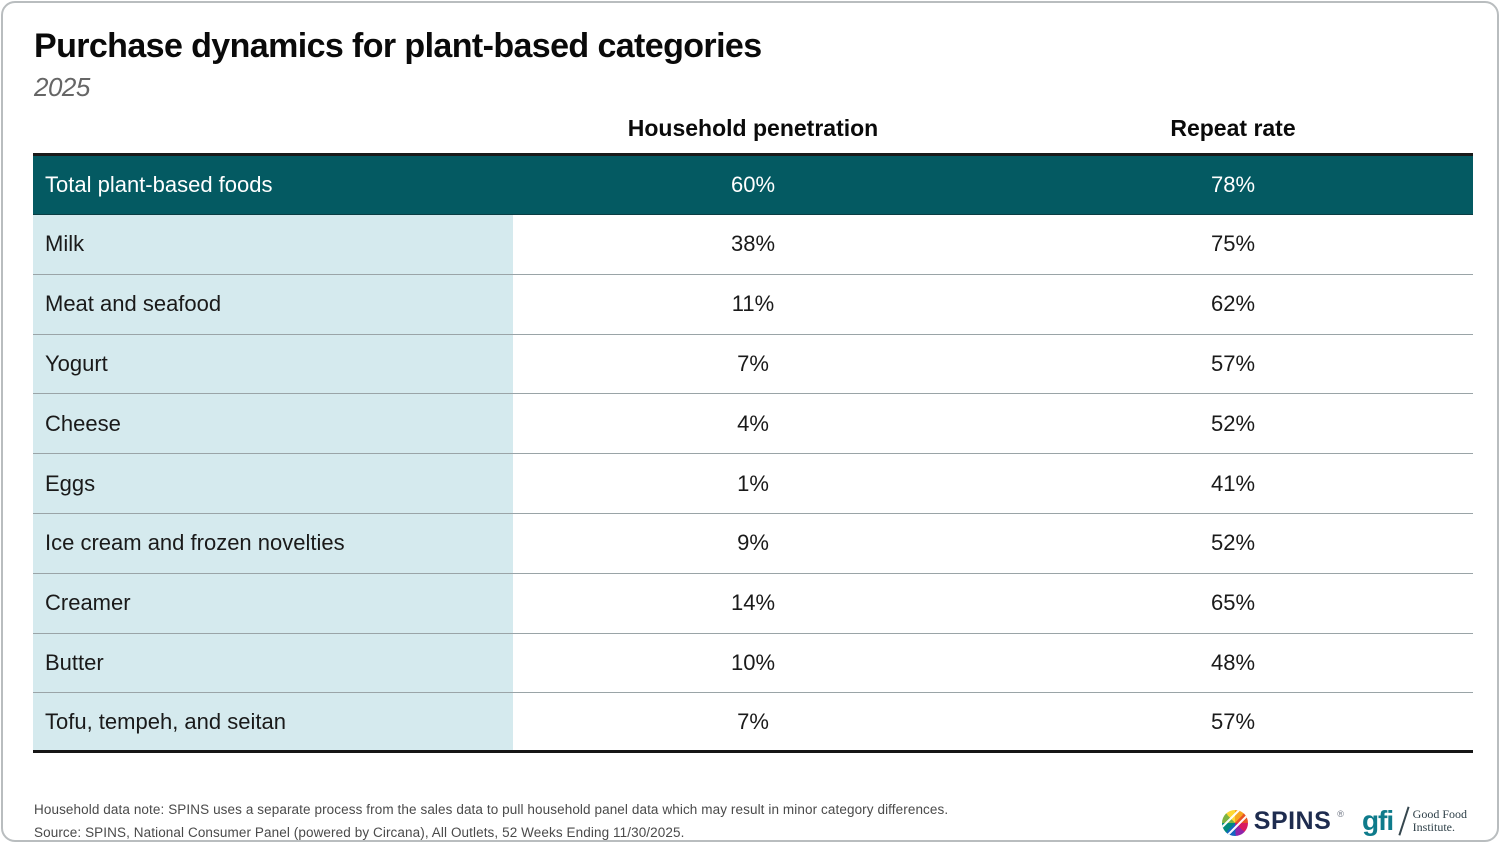  Describe the element at coordinates (1292, 820) in the screenshot. I see `spins-wordmark: SPINS` at that location.